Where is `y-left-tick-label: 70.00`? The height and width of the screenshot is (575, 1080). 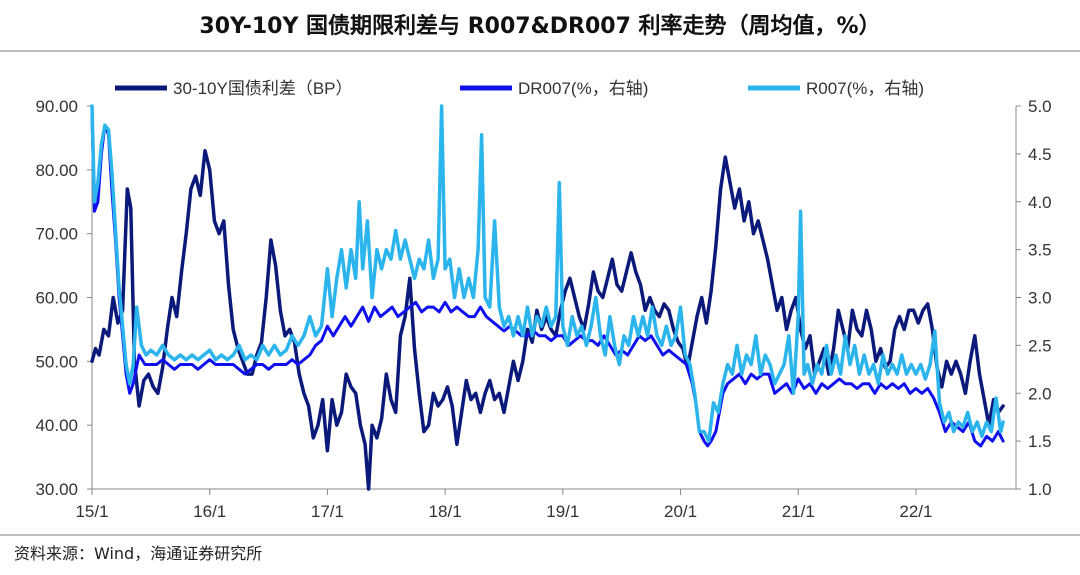 y-left-tick-label: 70.00 is located at coordinates (56, 234).